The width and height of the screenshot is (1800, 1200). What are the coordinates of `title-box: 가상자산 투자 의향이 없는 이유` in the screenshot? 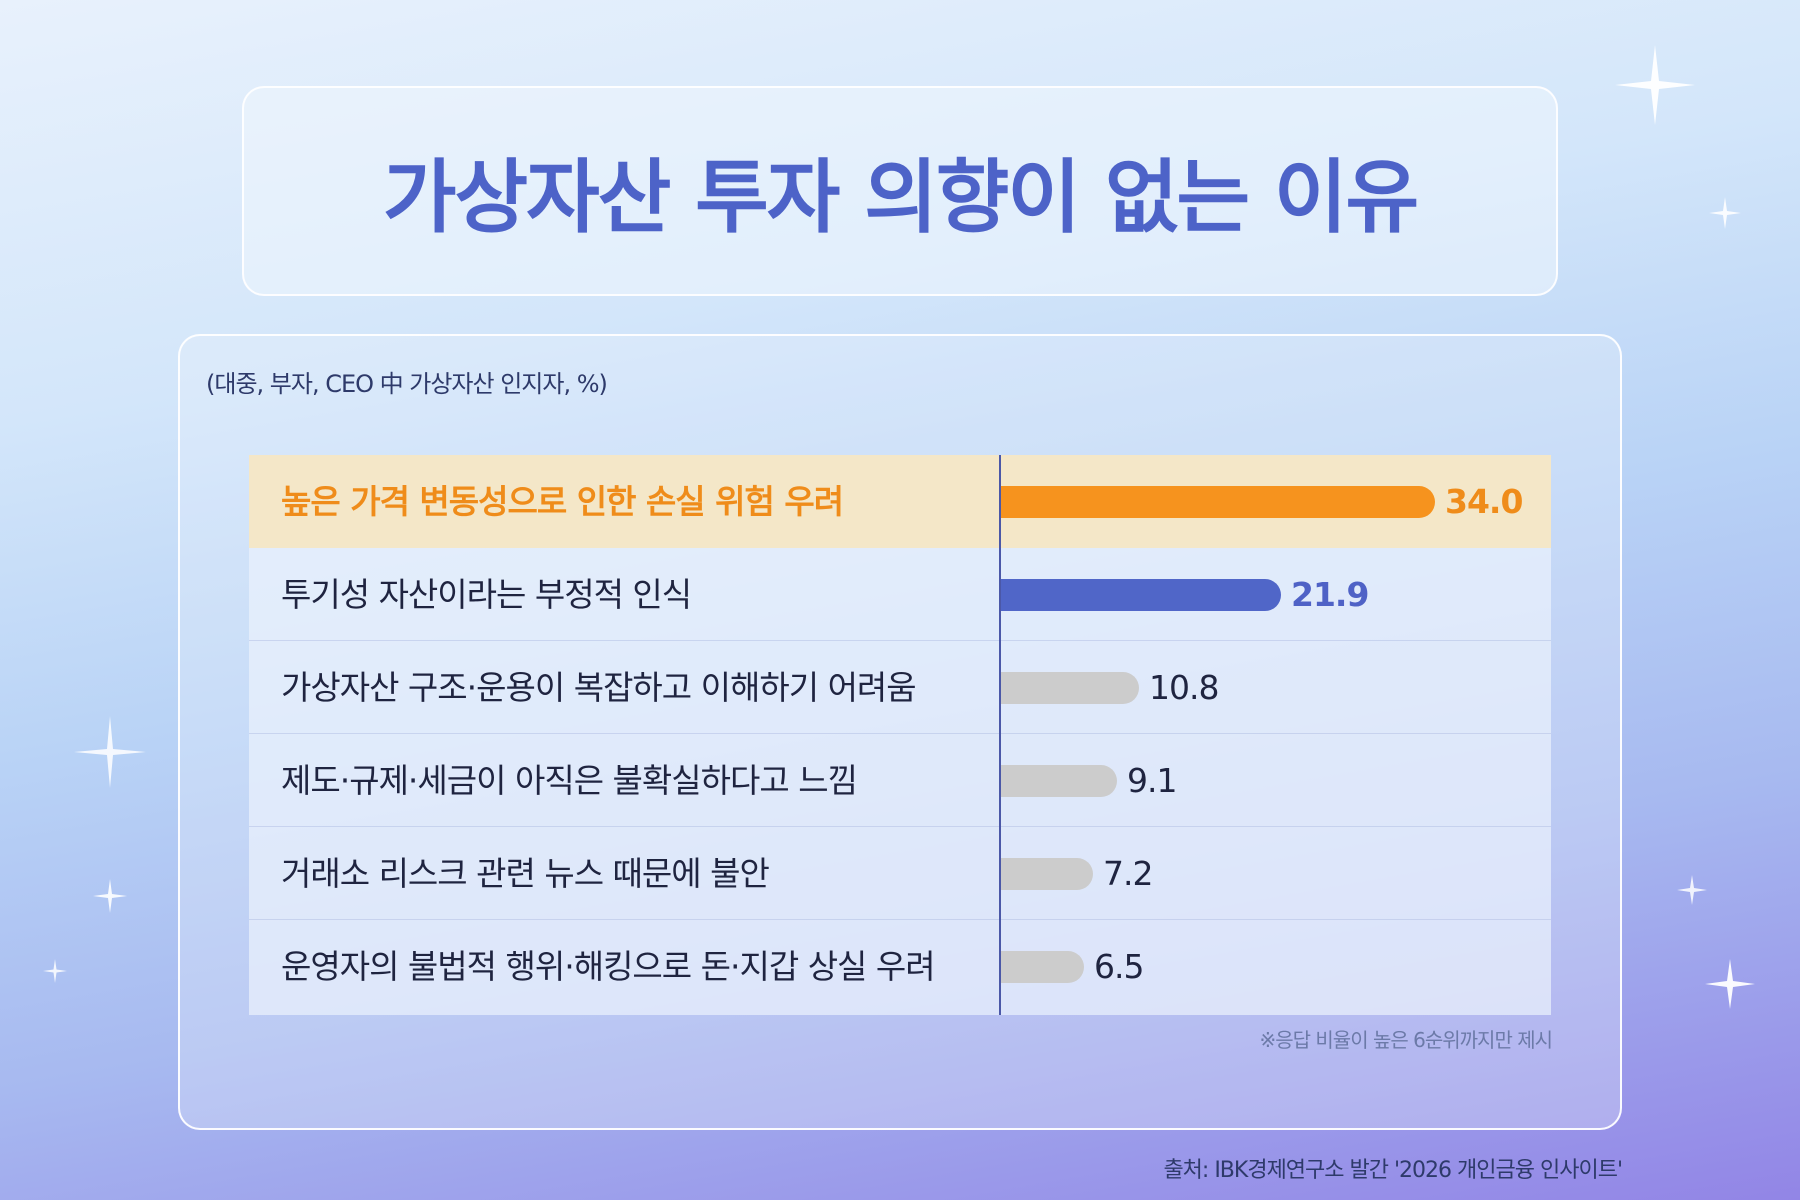 It's located at (900, 191).